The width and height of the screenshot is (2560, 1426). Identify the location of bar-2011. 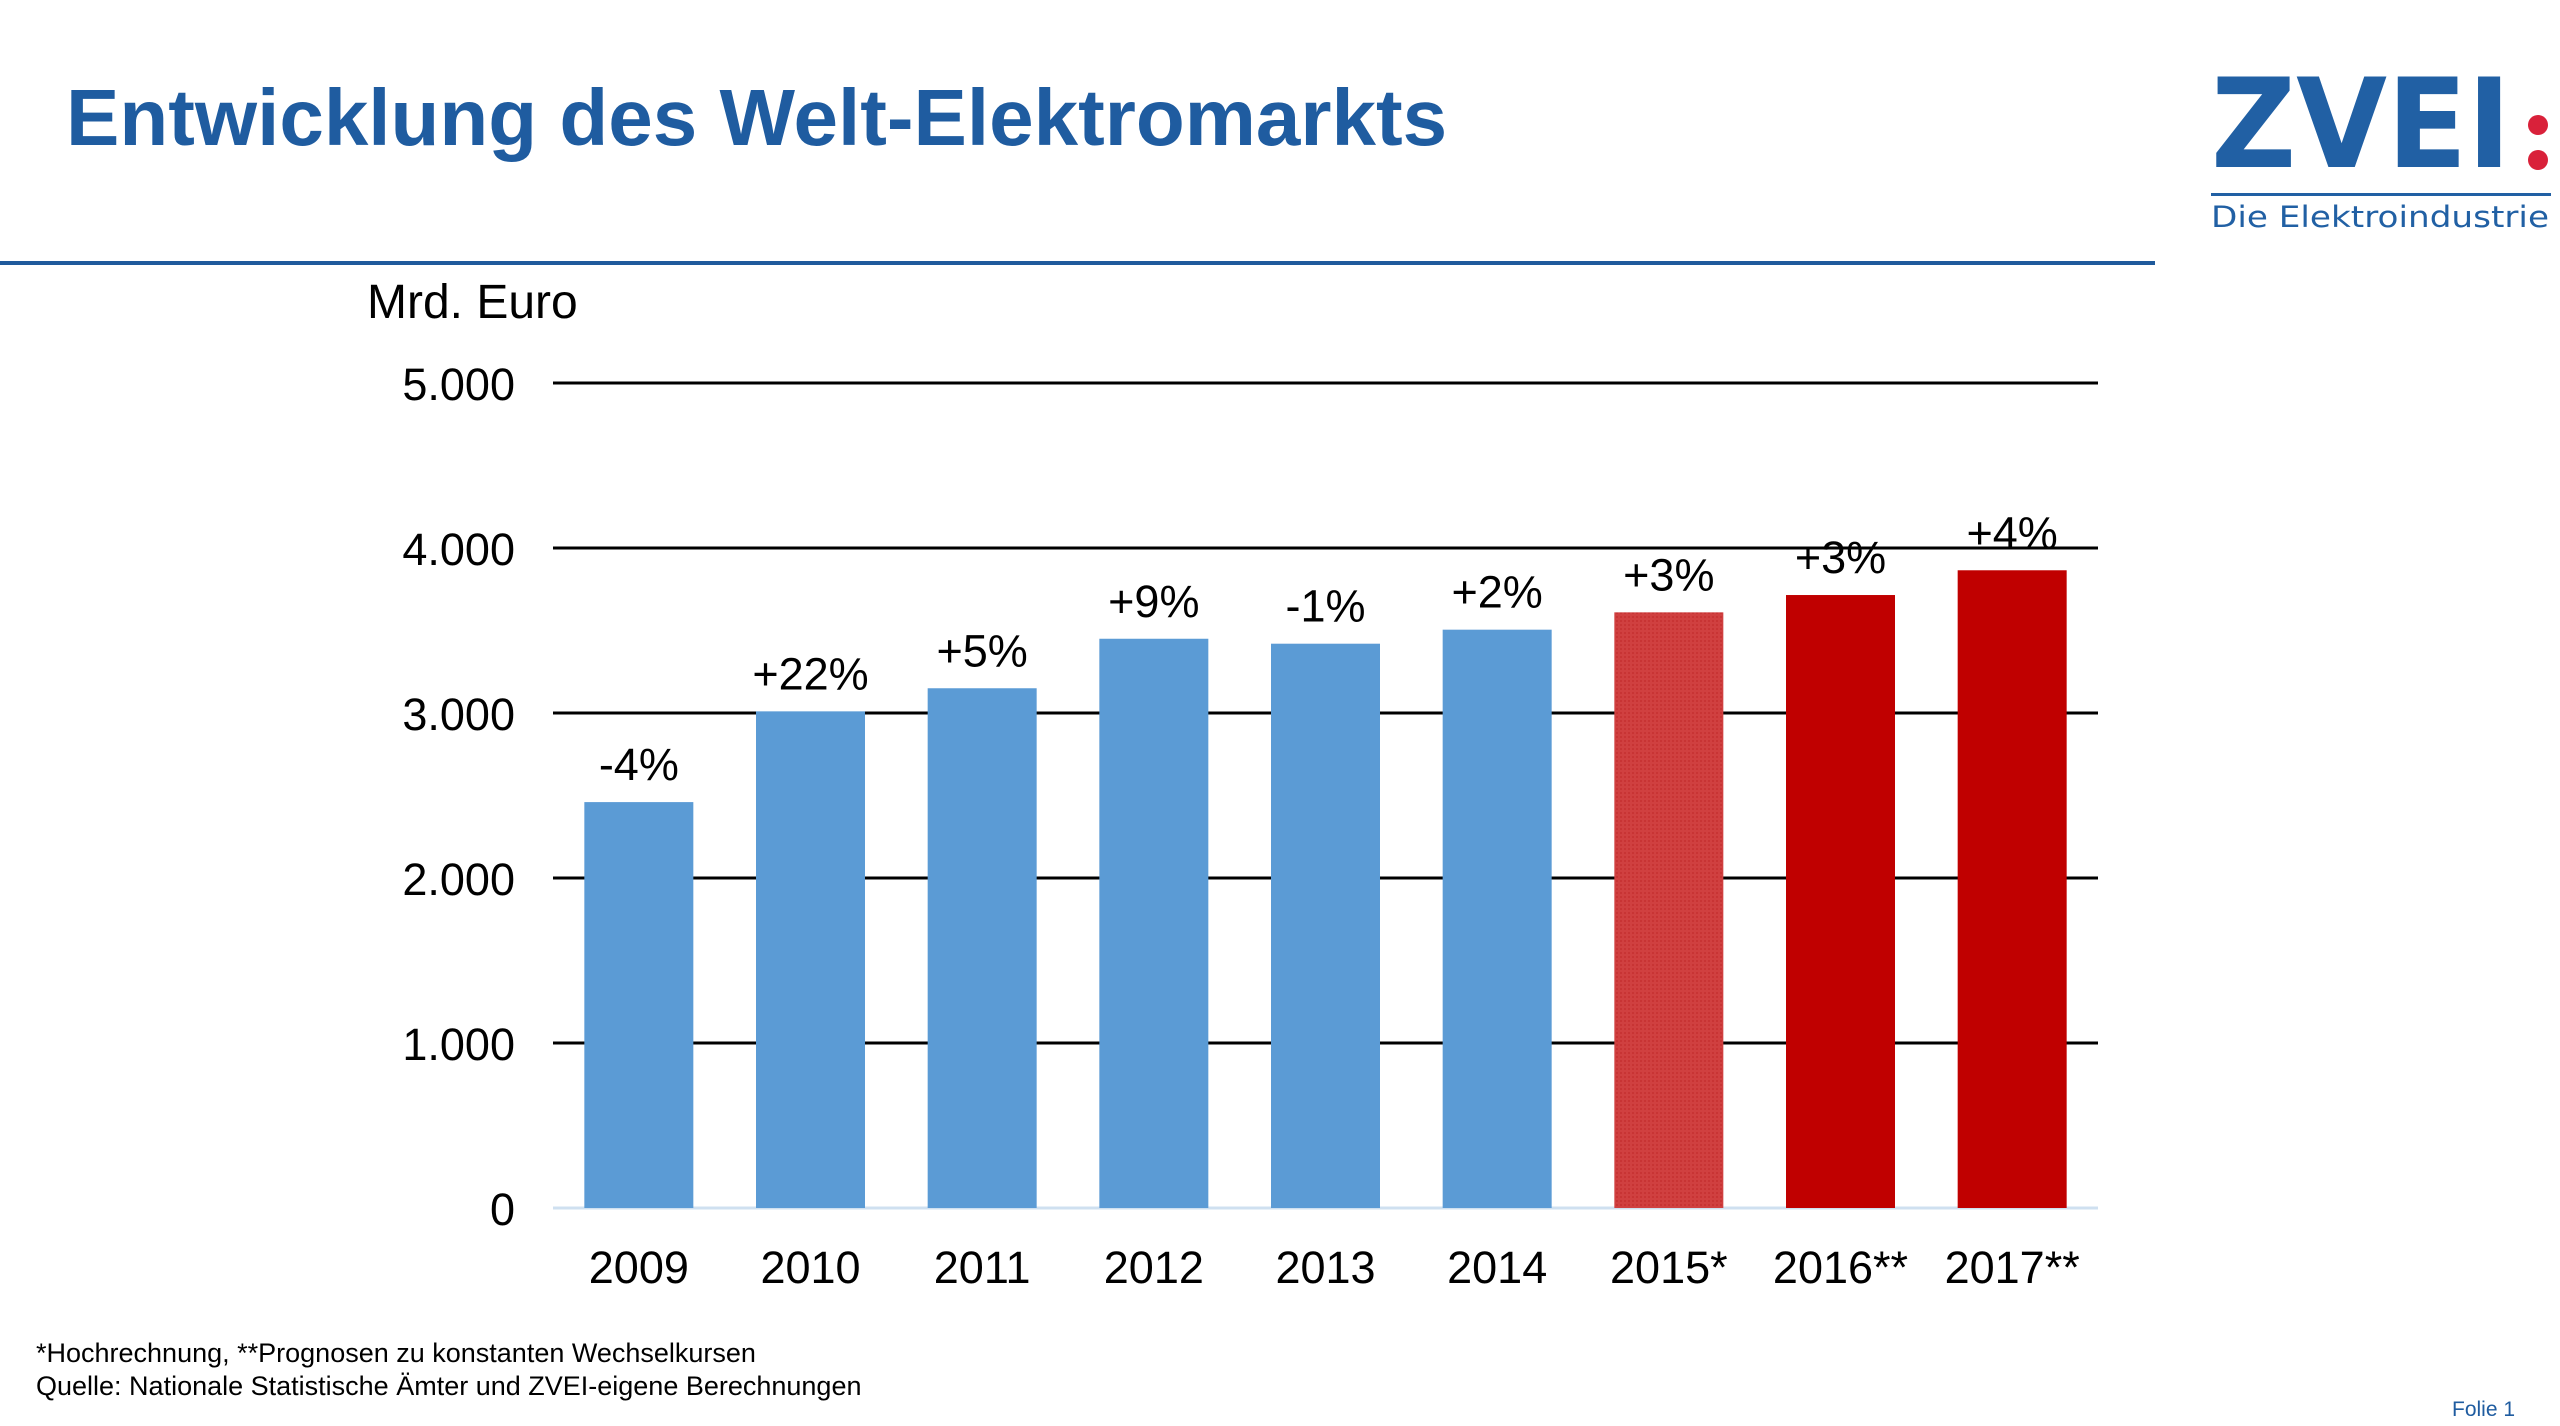
(982, 948).